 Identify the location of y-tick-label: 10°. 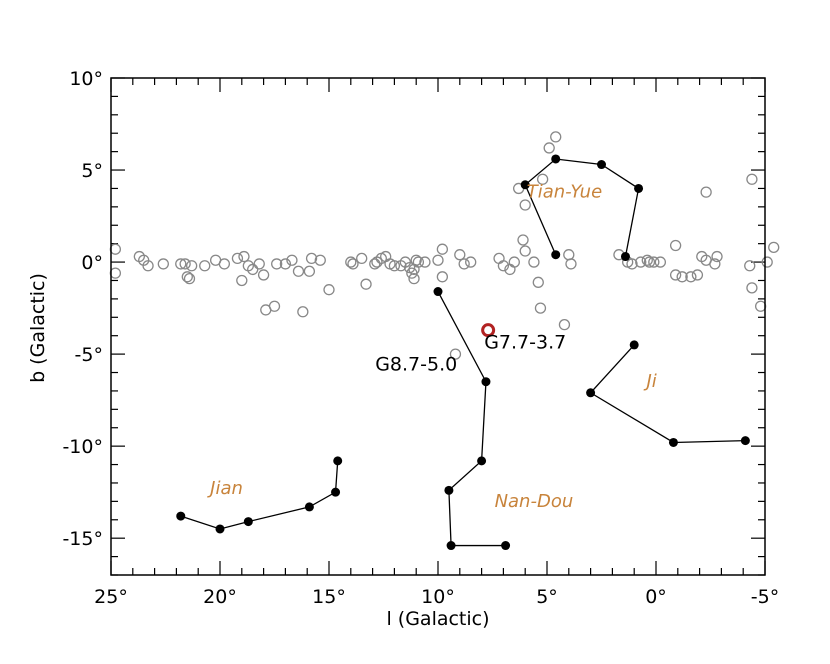
(86, 79).